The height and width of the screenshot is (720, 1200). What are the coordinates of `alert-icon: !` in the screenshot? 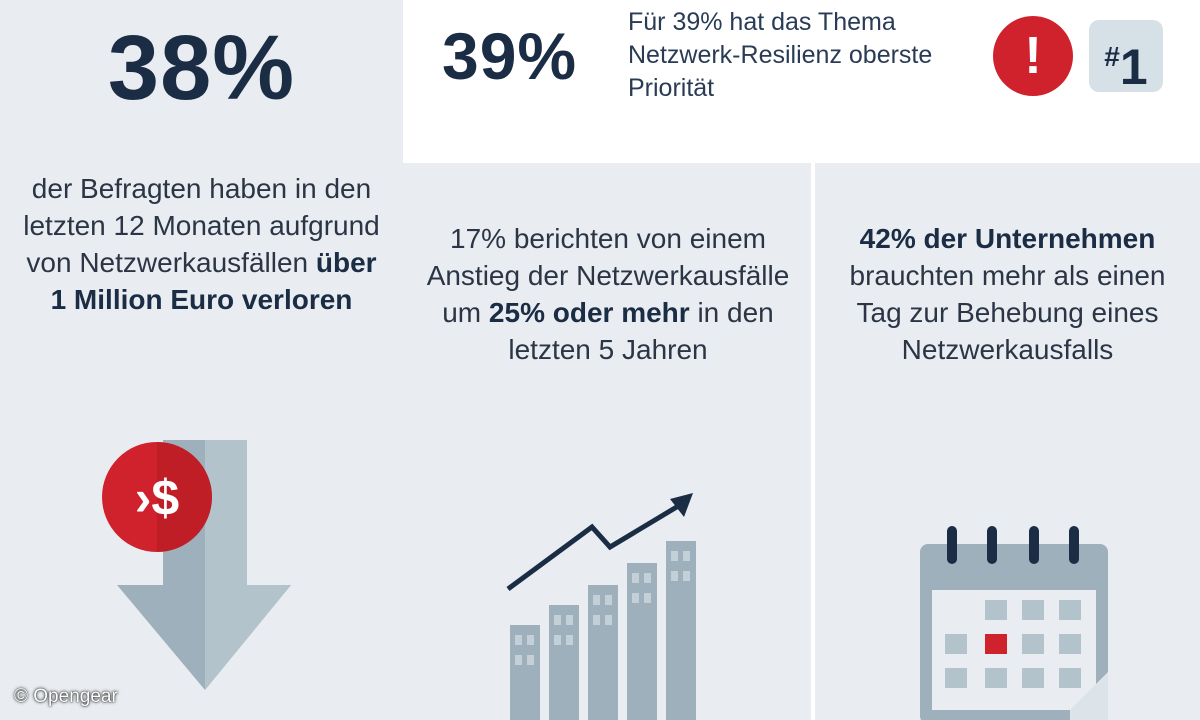 It's located at (1033, 56).